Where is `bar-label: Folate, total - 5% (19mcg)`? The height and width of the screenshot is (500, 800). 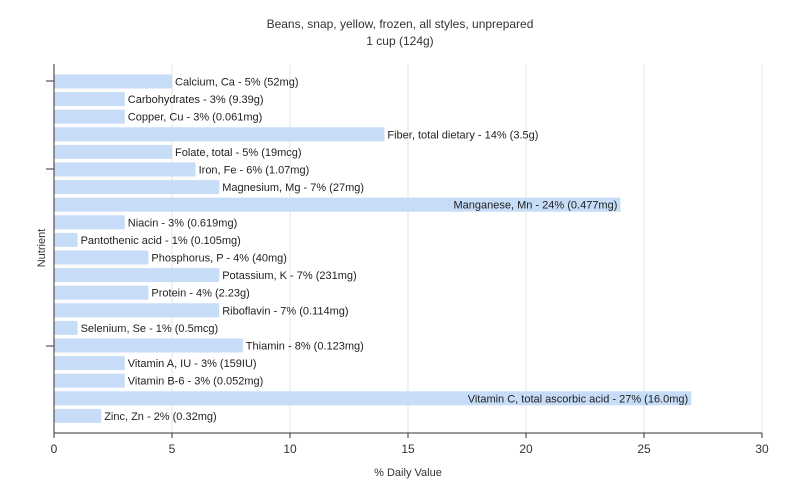 bar-label: Folate, total - 5% (19mcg) is located at coordinates (238, 153).